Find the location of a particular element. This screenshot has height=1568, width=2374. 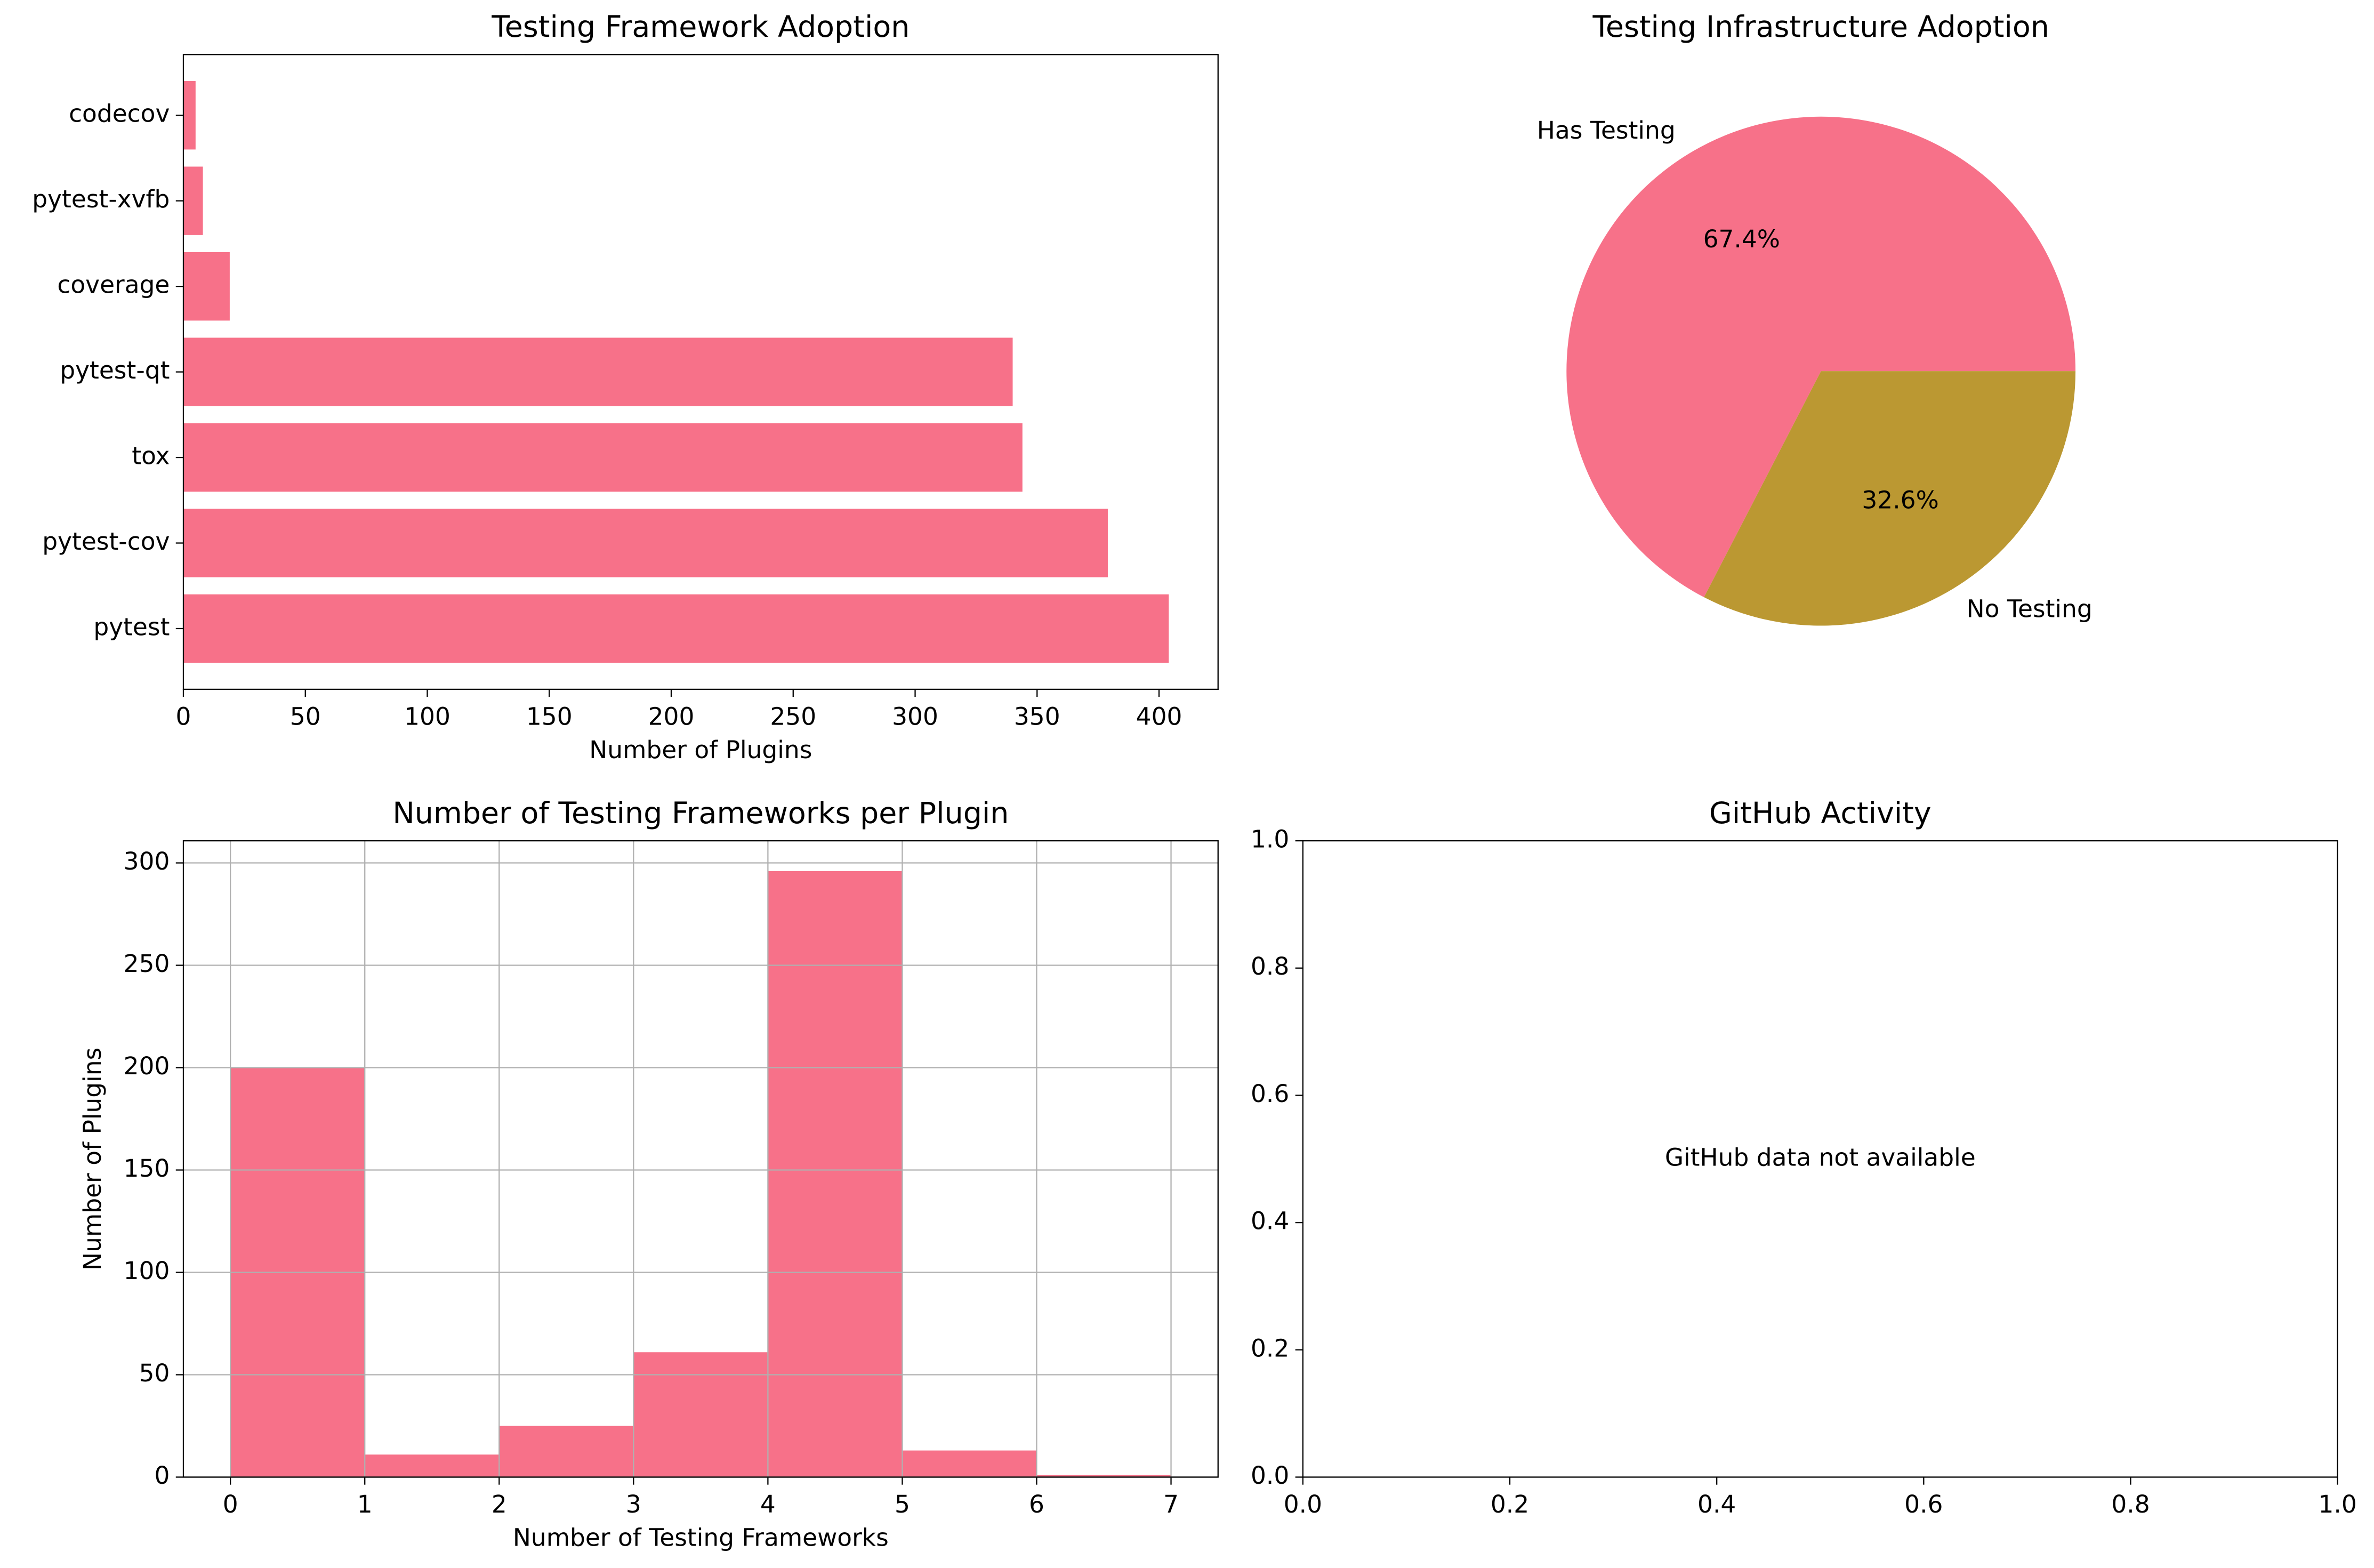

x-tick-label: 0.4 is located at coordinates (1716, 1504).